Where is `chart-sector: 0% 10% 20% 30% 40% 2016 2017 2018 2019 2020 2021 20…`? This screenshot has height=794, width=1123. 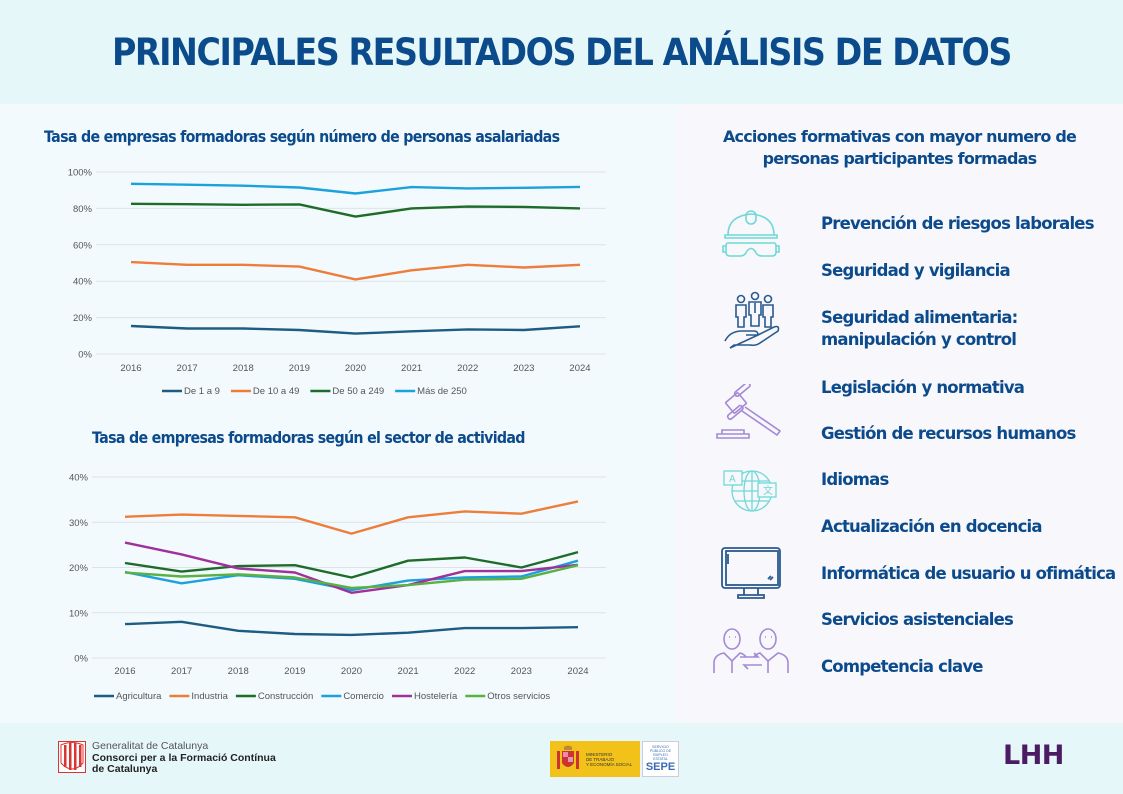
chart-sector: 0% 10% 20% 30% 40% 2016 2017 2018 2019 2020 2021 20… is located at coordinates (337, 587).